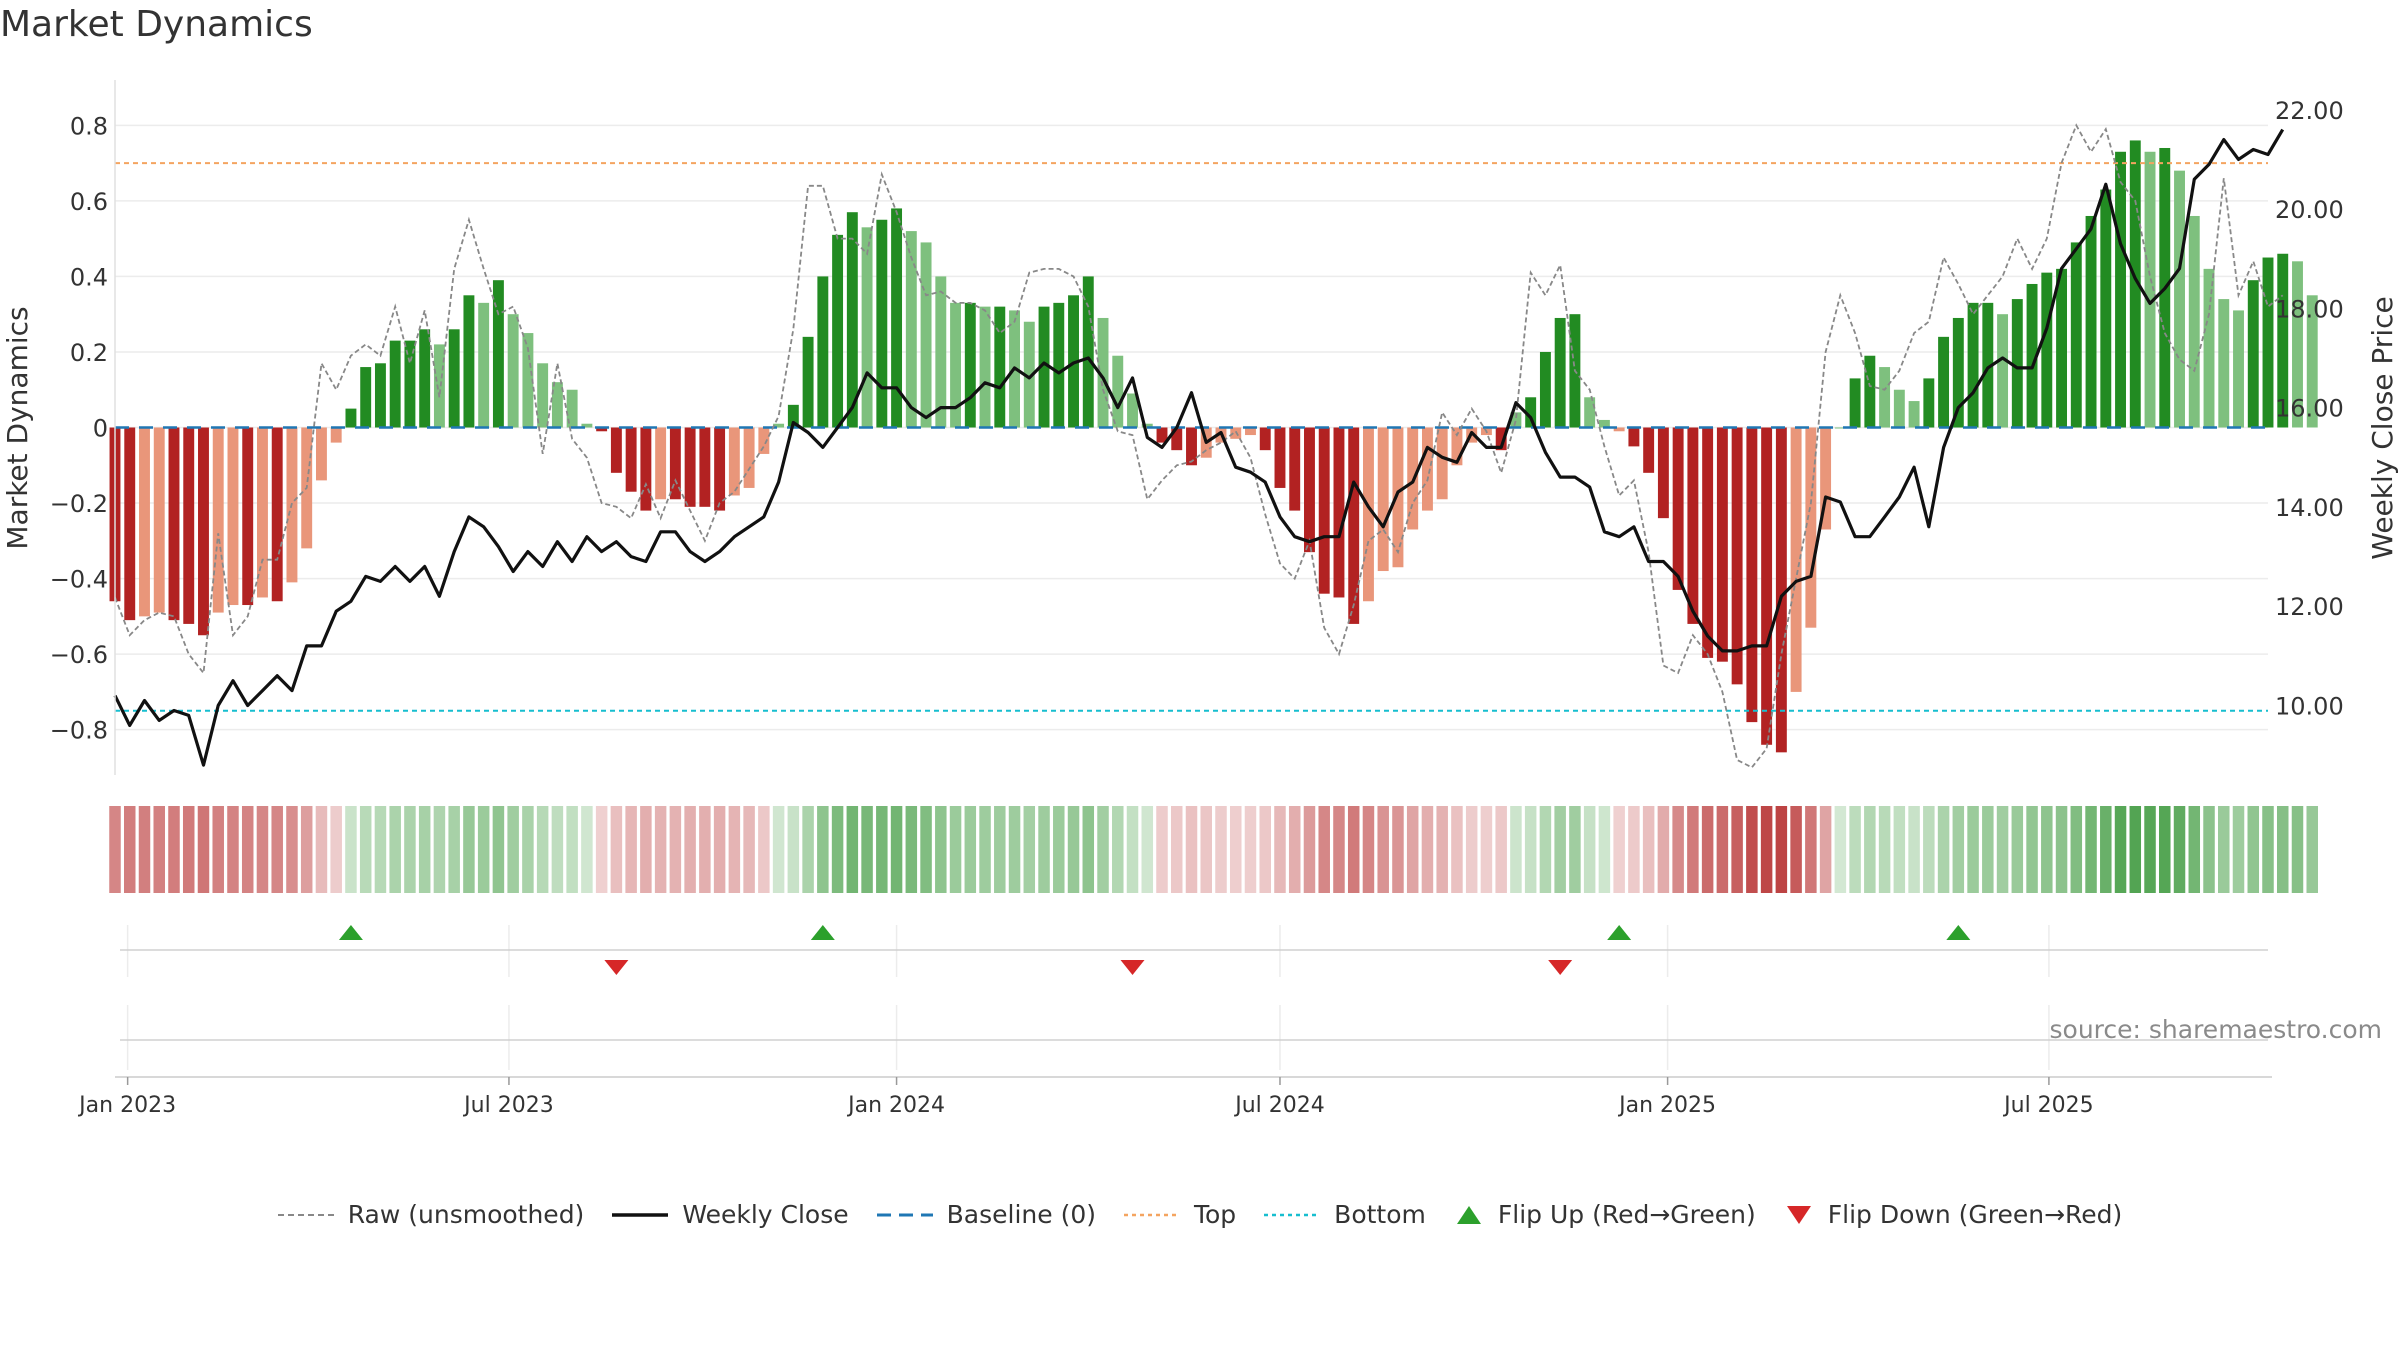  Describe the element at coordinates (17, 427) in the screenshot. I see `y-axis-label-left: Market Dynamics` at that location.